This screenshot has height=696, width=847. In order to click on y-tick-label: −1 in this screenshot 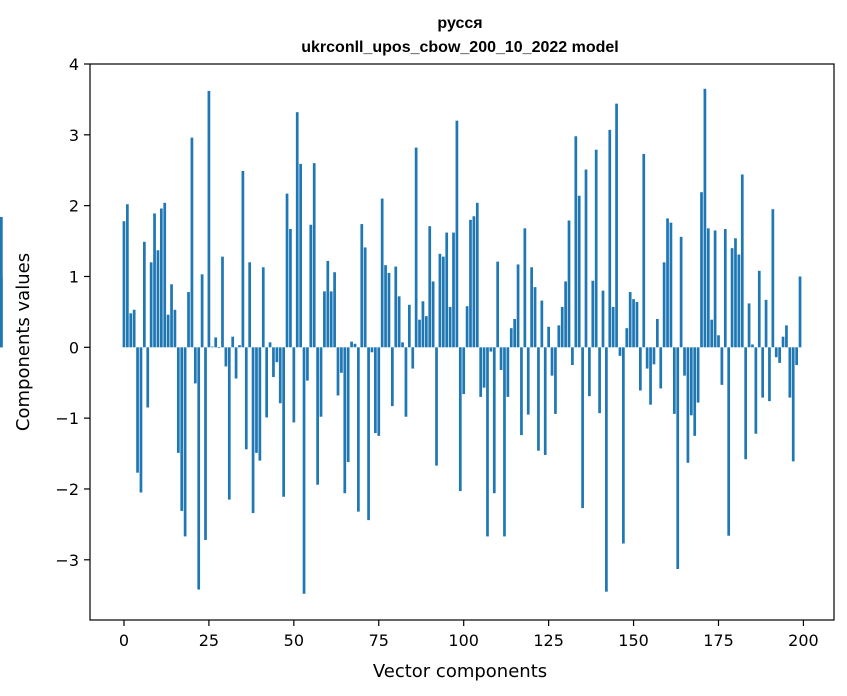, I will do `click(67, 418)`.